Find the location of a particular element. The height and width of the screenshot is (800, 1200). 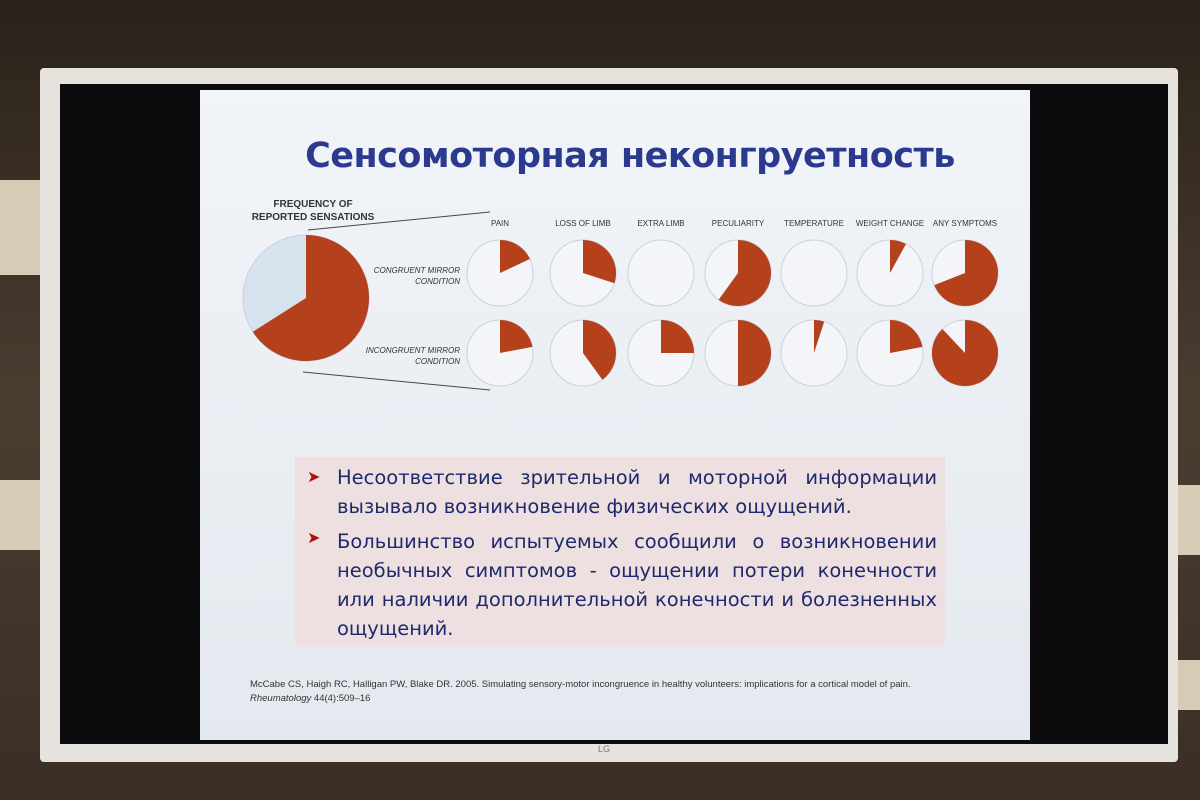

column-label: EXTRA LIMB is located at coordinates (661, 223).